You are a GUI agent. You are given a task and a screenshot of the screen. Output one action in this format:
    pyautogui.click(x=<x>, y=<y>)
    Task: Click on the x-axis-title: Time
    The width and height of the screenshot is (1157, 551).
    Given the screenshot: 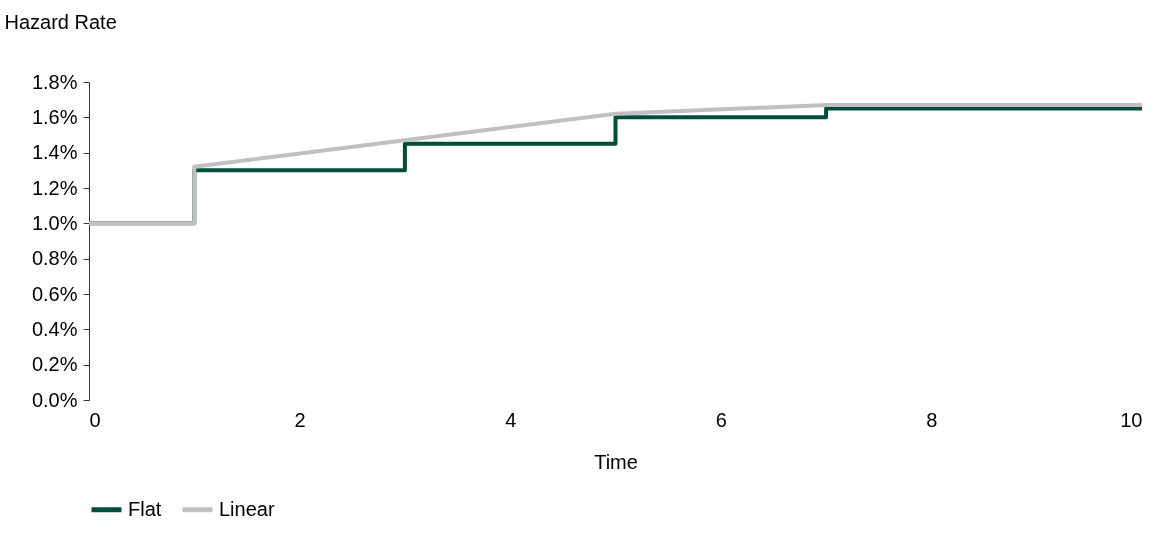 What is the action you would take?
    pyautogui.click(x=616, y=461)
    